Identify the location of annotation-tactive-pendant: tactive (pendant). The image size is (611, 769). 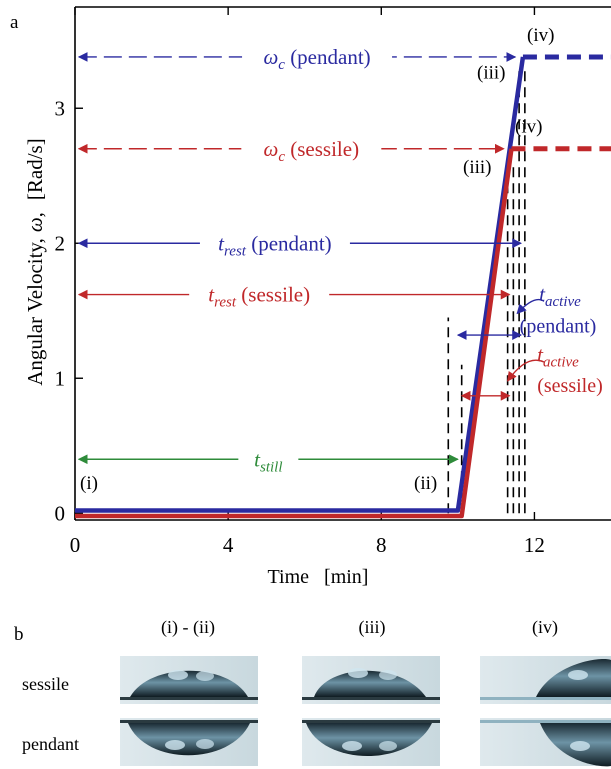
(526, 311).